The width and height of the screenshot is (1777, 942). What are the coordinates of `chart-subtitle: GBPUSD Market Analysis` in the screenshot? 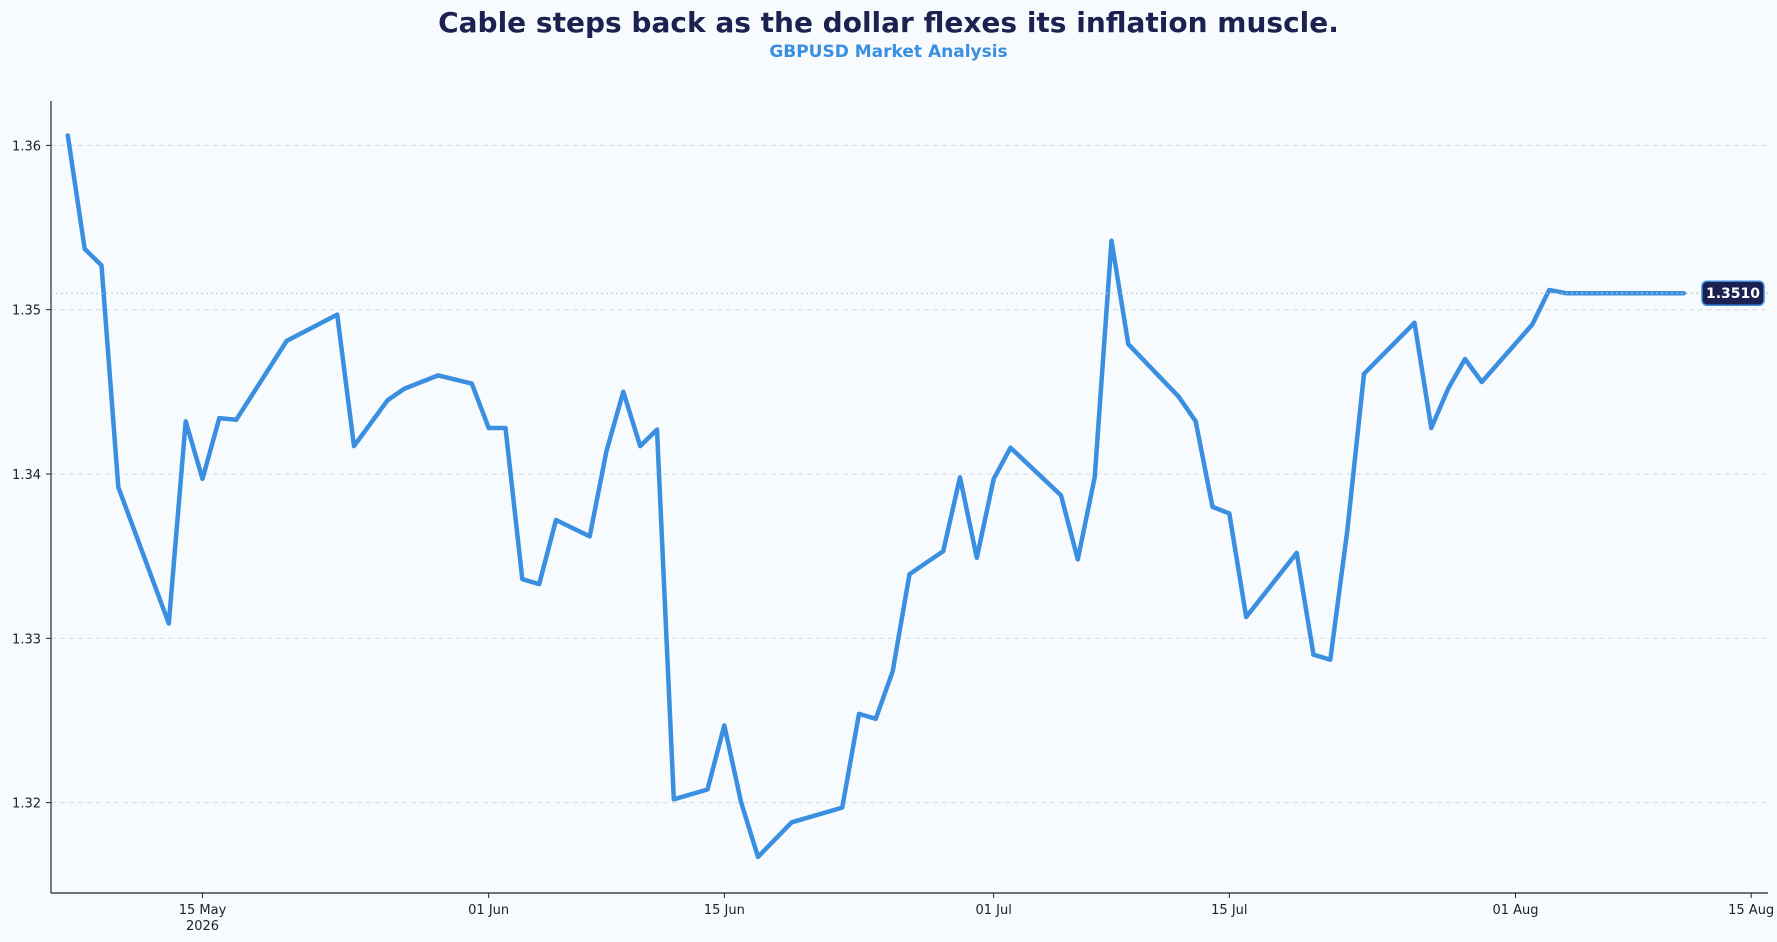 It's located at (888, 52).